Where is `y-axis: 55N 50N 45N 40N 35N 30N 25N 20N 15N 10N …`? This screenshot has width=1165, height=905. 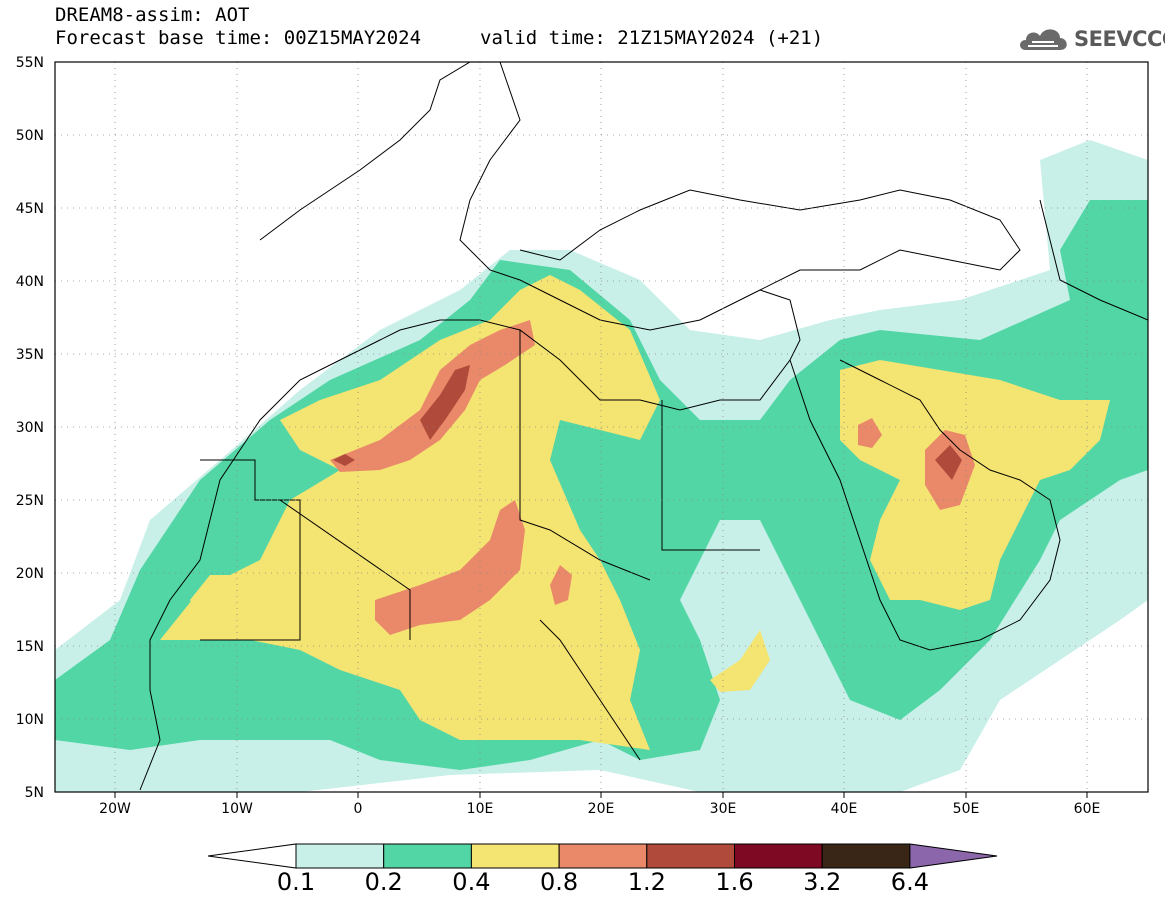
y-axis: 55N 50N 45N 40N 35N 30N 25N 20N 15N 10N … is located at coordinates (30, 428).